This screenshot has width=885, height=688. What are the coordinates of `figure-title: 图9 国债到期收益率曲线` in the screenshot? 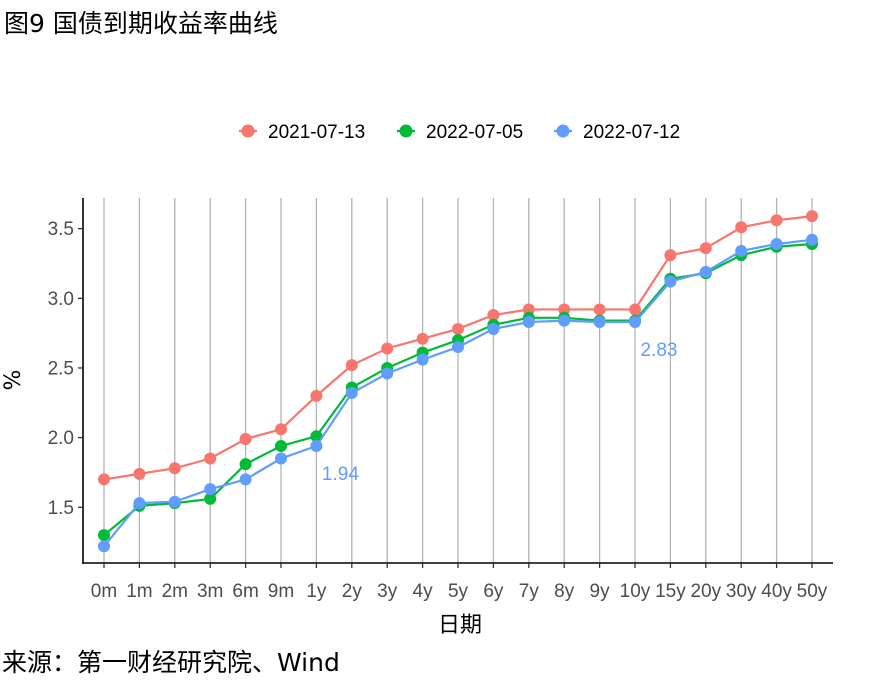 It's located at (141, 23).